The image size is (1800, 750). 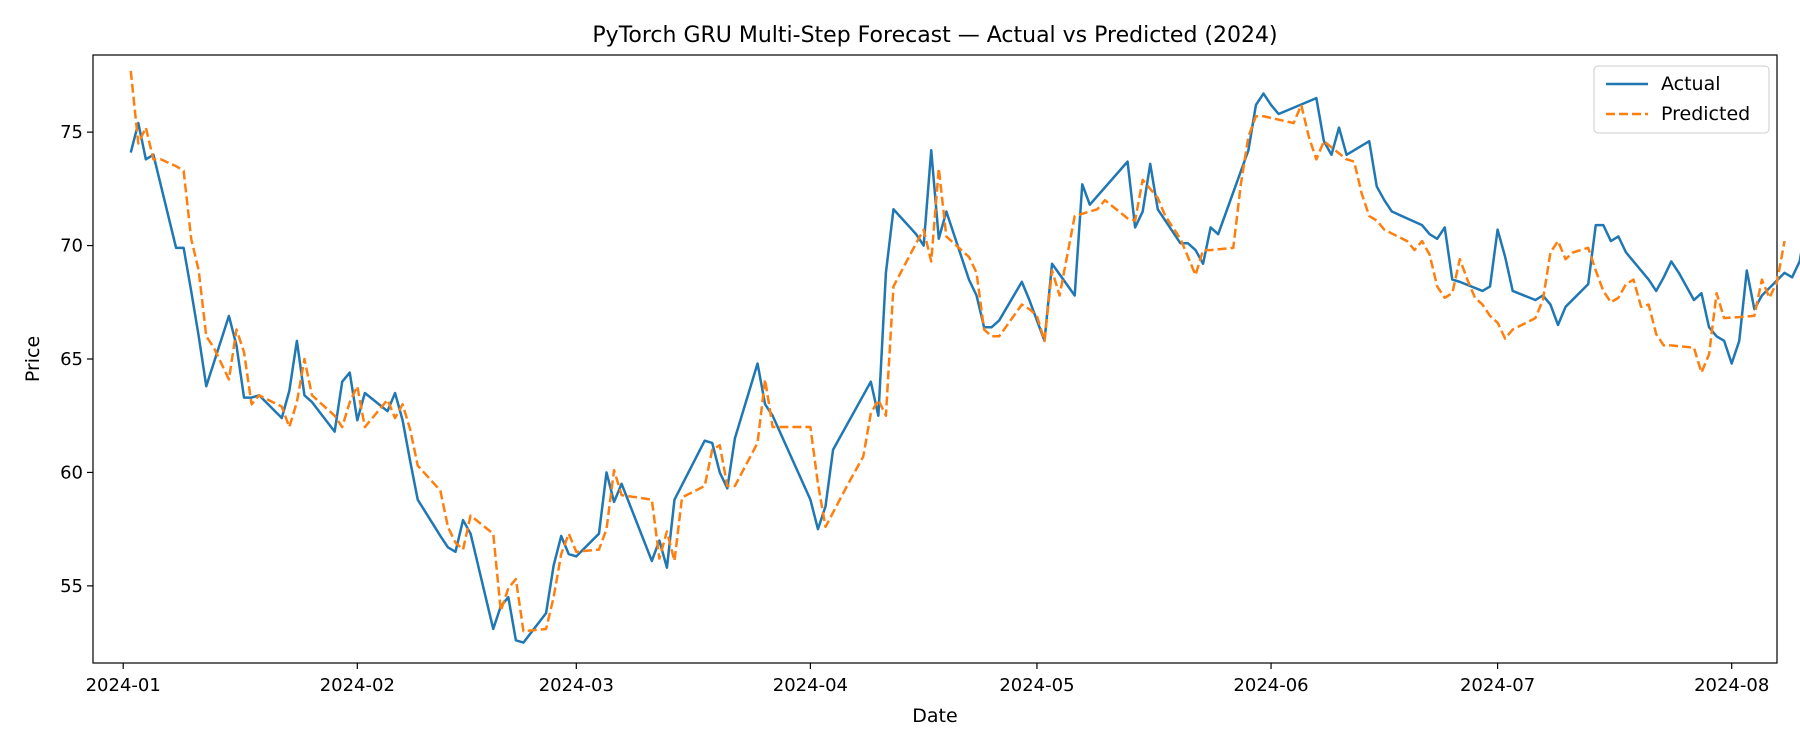 I want to click on y-tick-label: 60, so click(x=71, y=472).